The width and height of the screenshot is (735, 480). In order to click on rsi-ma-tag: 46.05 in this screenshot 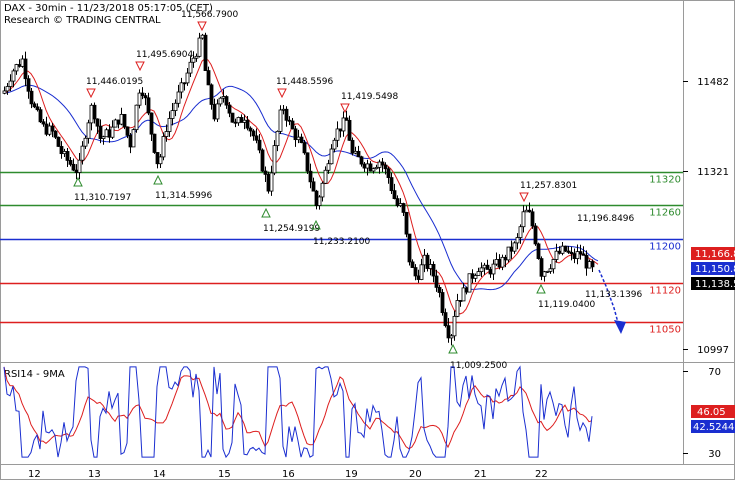, I will do `click(711, 412)`.